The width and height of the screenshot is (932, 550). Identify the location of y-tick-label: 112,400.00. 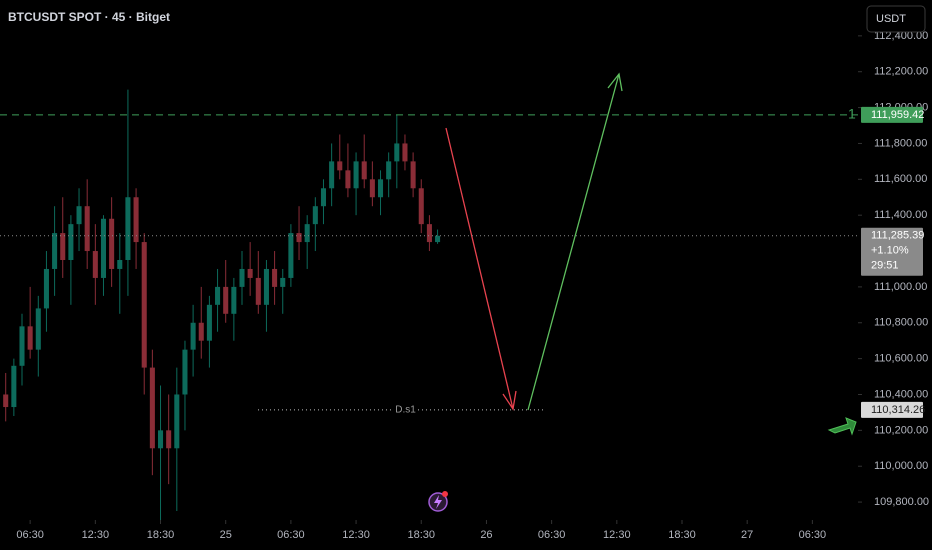
(901, 36).